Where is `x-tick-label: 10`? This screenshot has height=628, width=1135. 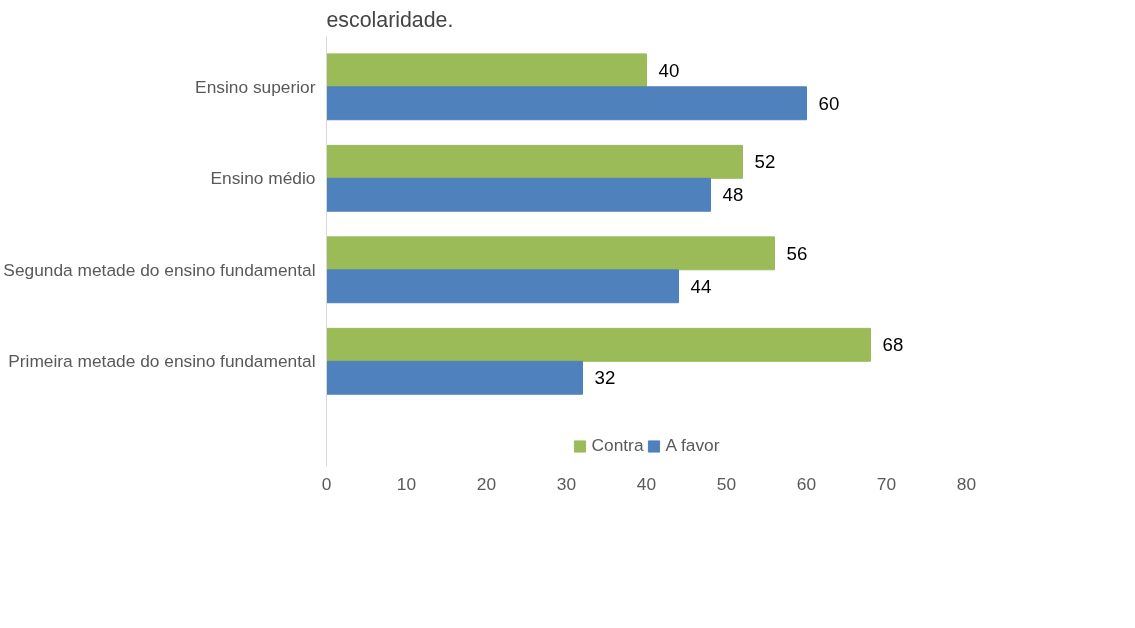
x-tick-label: 10 is located at coordinates (406, 483).